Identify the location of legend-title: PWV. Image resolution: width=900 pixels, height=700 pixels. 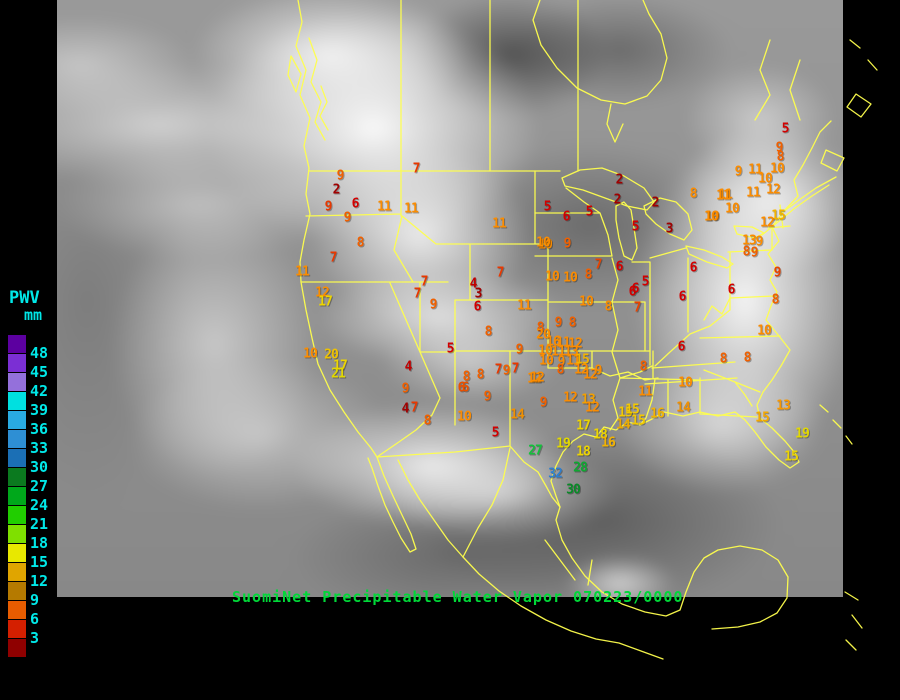
(24, 298).